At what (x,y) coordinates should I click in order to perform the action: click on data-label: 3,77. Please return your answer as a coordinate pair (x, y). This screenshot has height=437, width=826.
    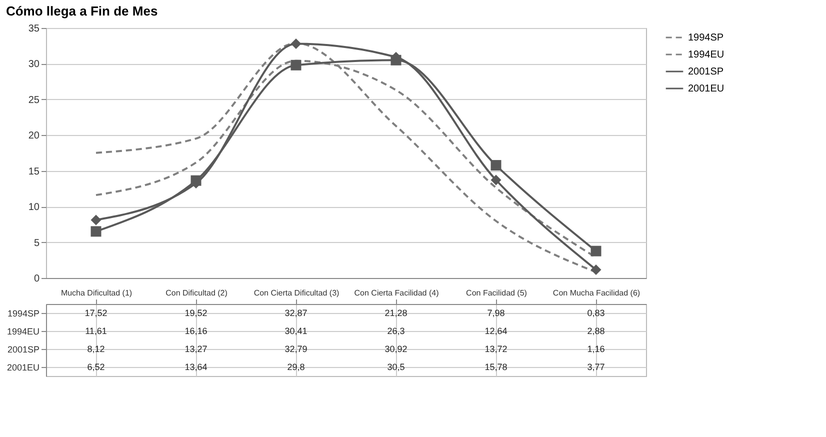
    Looking at the image, I should click on (596, 367).